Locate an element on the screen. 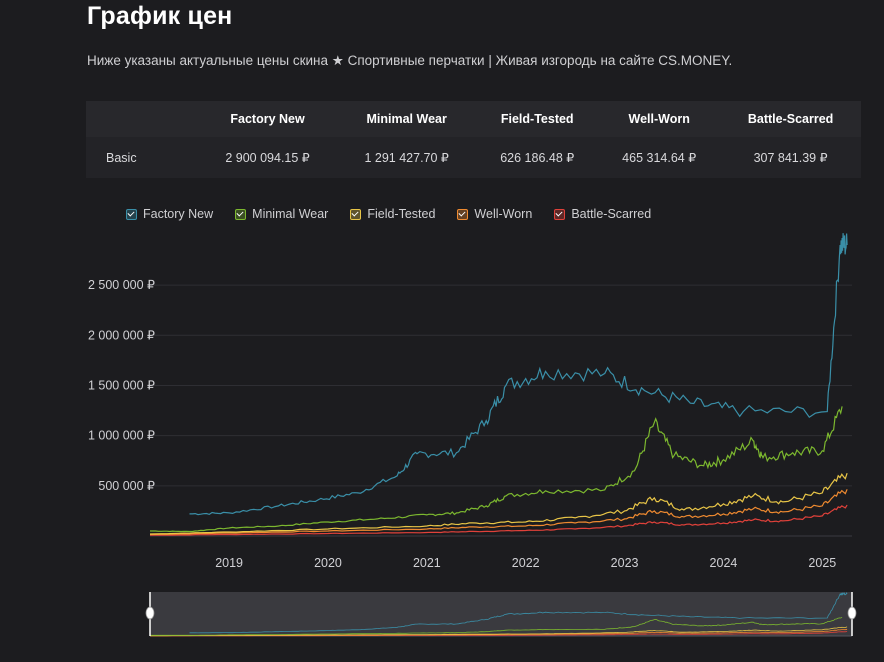 The image size is (884, 662). series-line-field-tested is located at coordinates (498, 504).